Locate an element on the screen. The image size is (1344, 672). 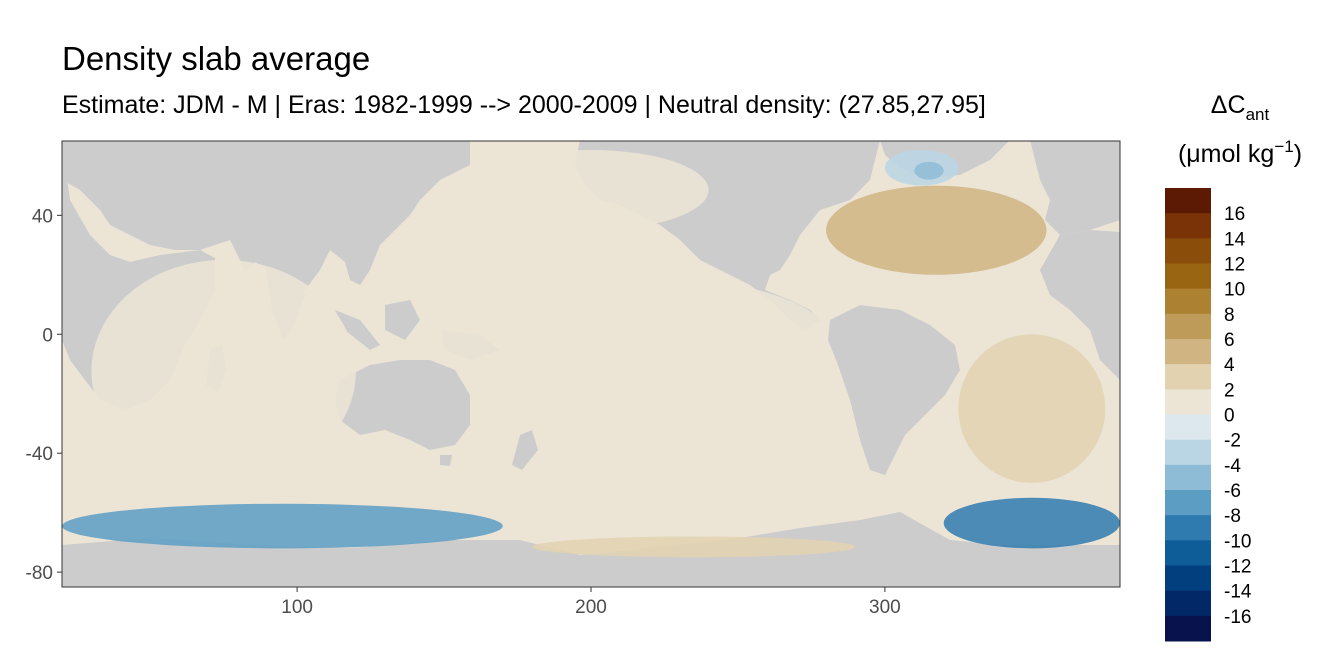
land-eurasia is located at coordinates (266, 220).